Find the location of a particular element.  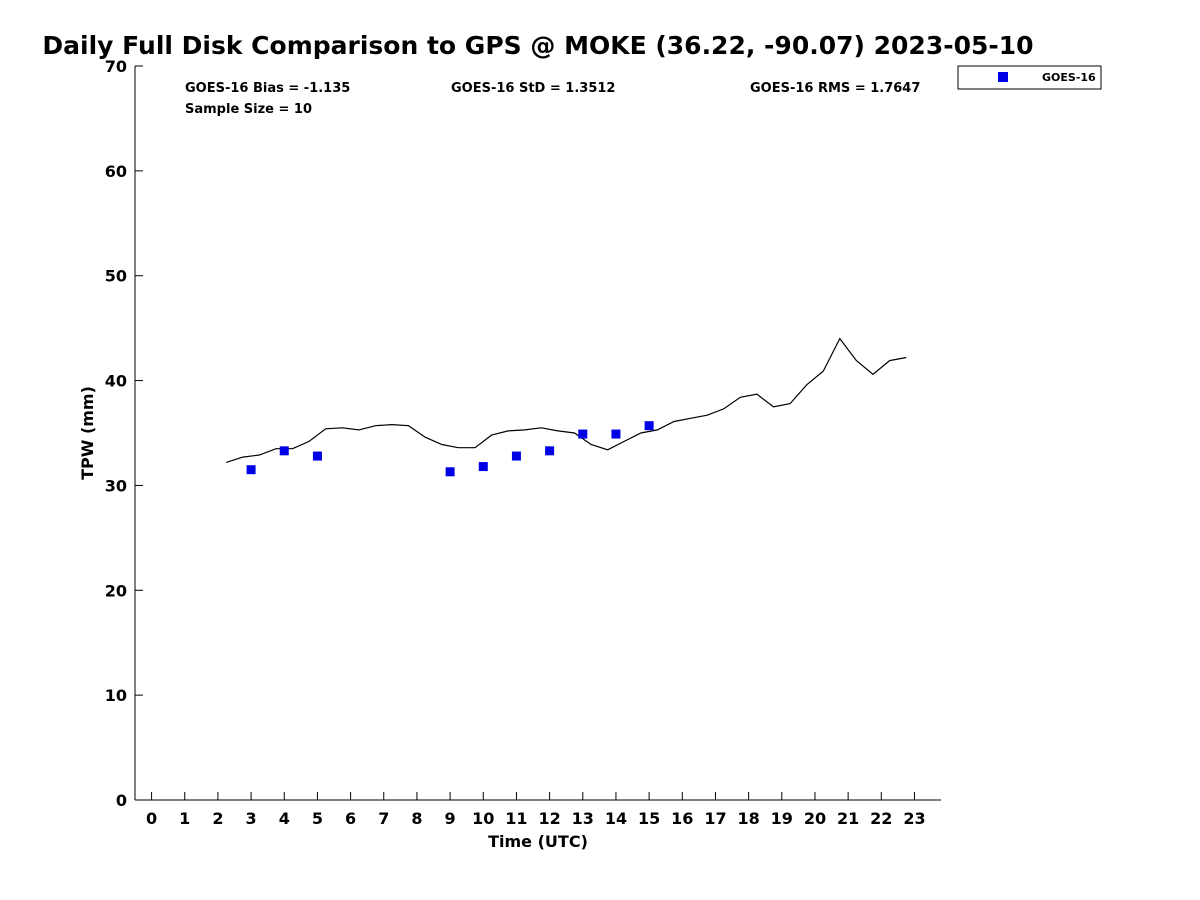

legend-box is located at coordinates (1029, 77).